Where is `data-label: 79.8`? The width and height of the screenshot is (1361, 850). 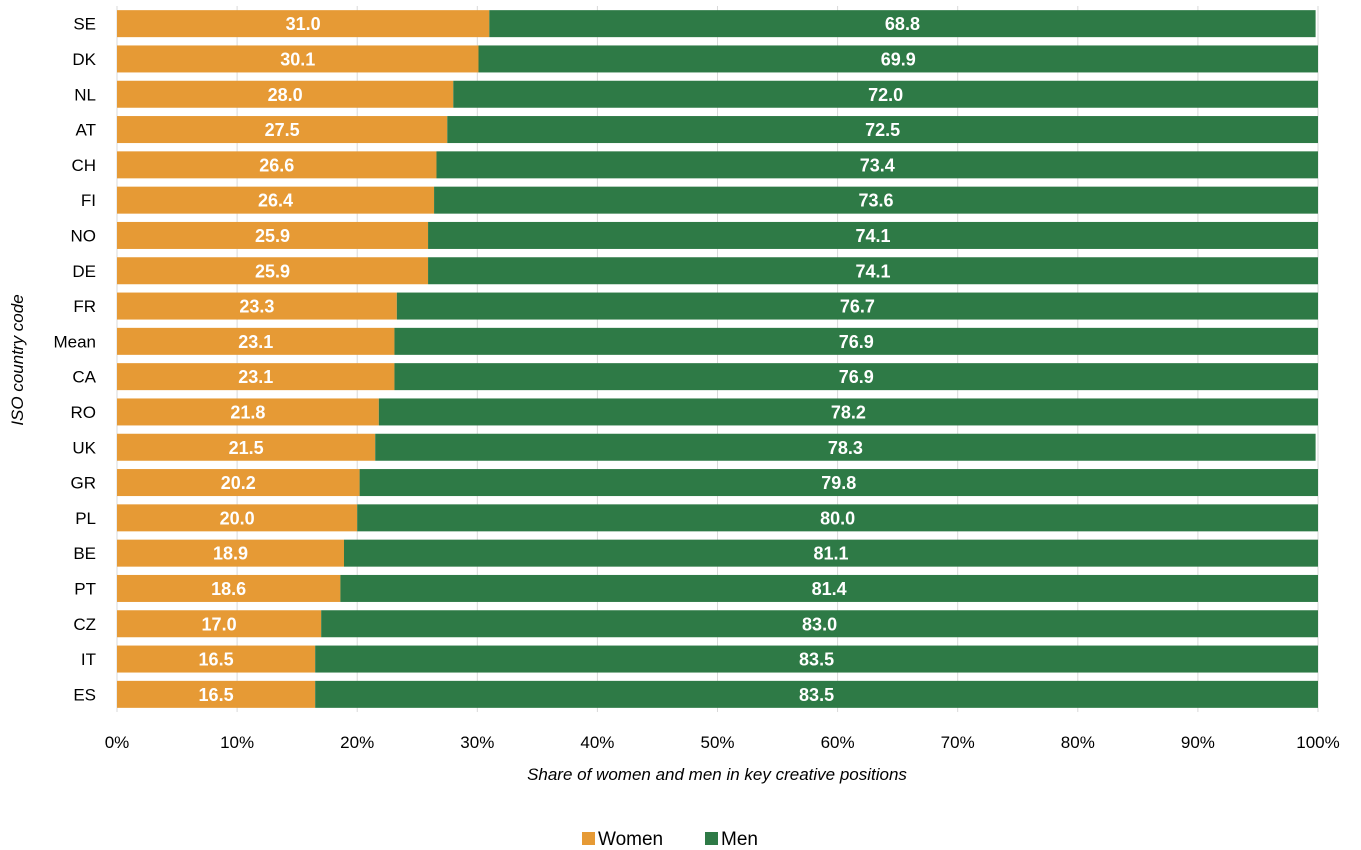
data-label: 79.8 is located at coordinates (838, 483).